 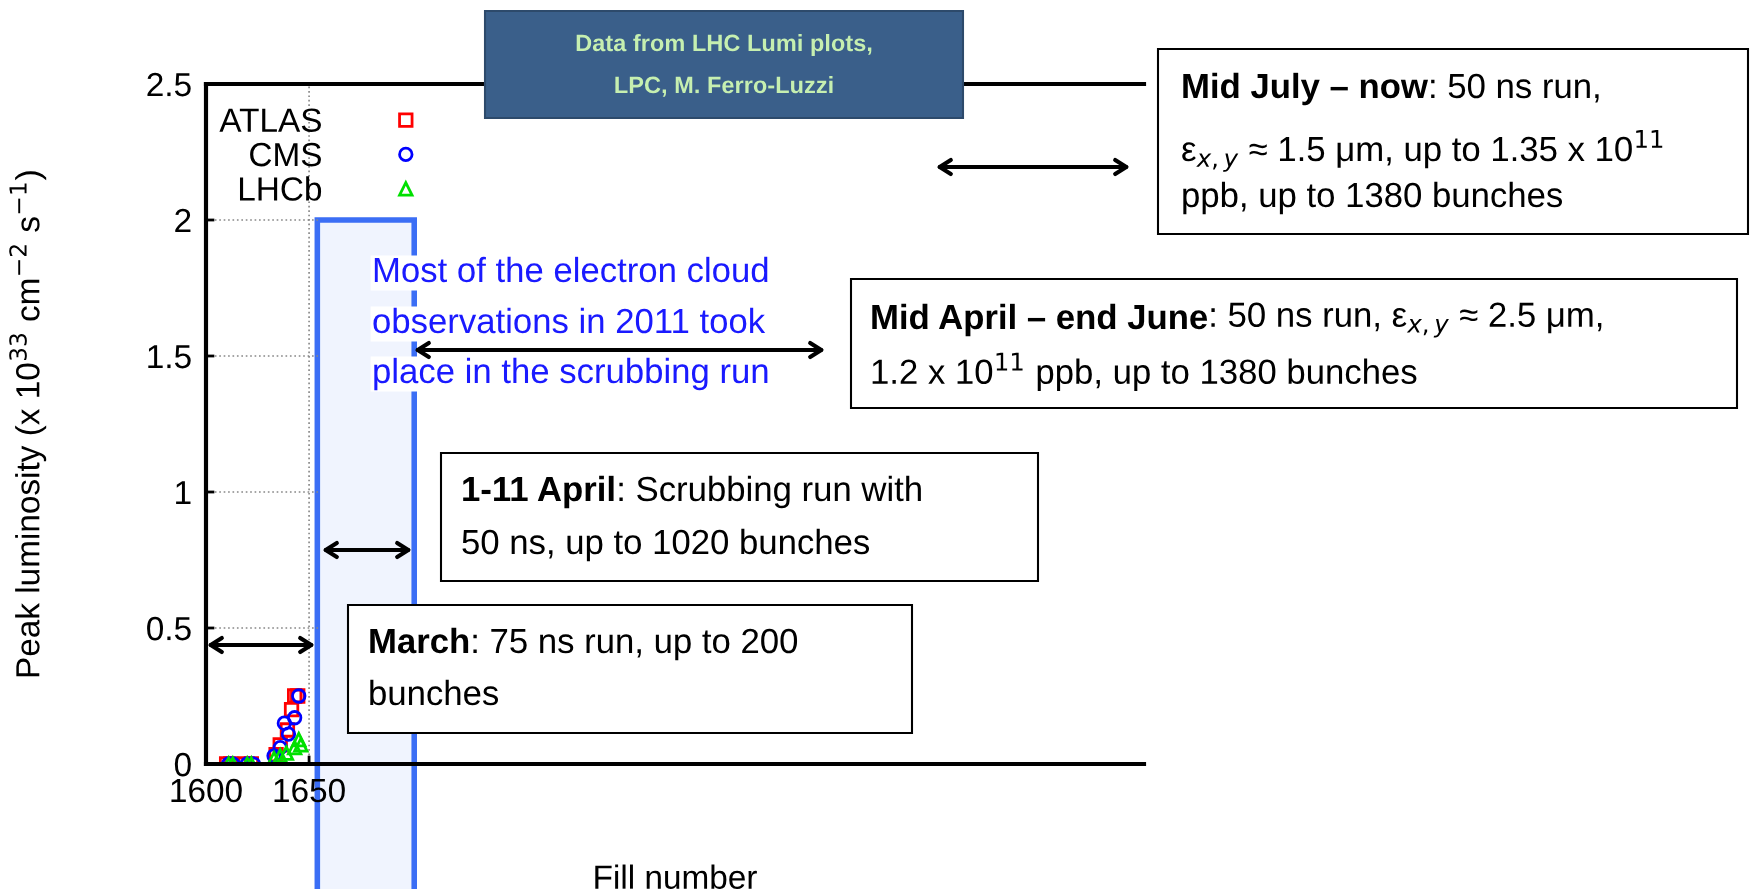 I want to click on annotation: March: 75 ns run, up to 200 bunches, so click(x=584, y=666).